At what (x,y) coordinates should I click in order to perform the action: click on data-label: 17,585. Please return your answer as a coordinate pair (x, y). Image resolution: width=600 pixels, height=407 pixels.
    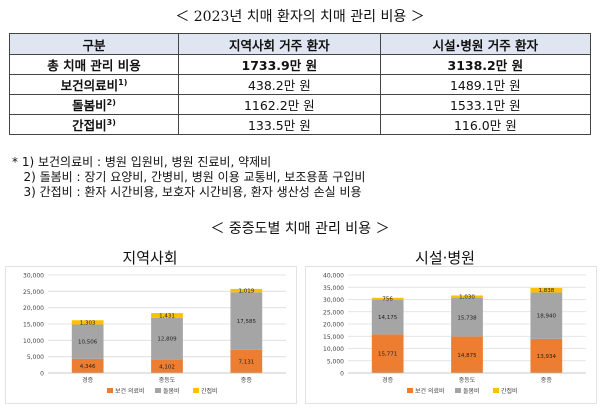
    Looking at the image, I should click on (247, 322).